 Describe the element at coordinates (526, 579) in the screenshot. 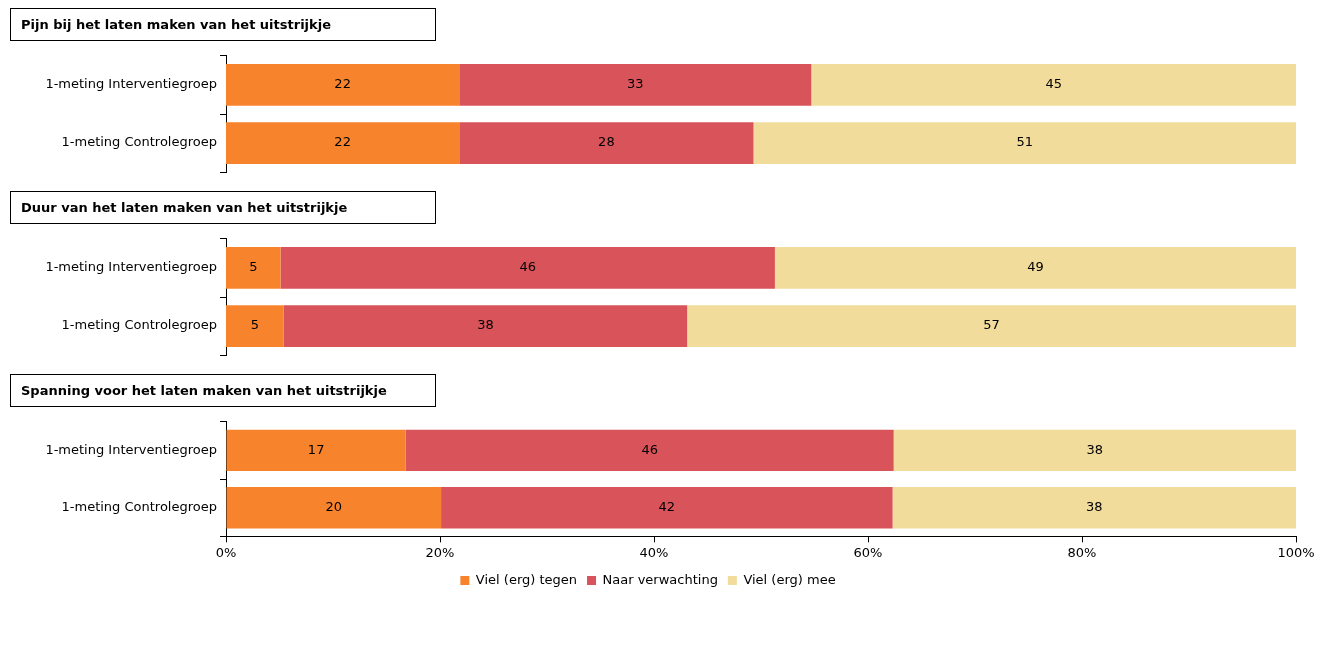

I see `legend-label: Viel (erg) tegen` at that location.